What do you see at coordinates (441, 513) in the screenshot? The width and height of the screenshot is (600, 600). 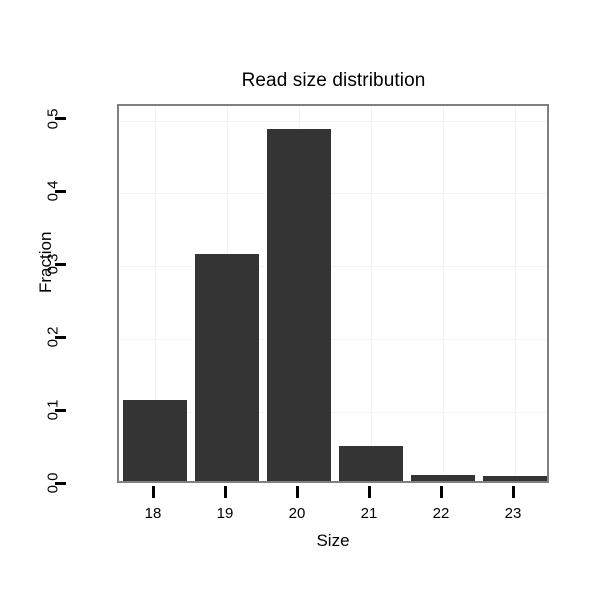 I see `x-tick-label: 22` at bounding box center [441, 513].